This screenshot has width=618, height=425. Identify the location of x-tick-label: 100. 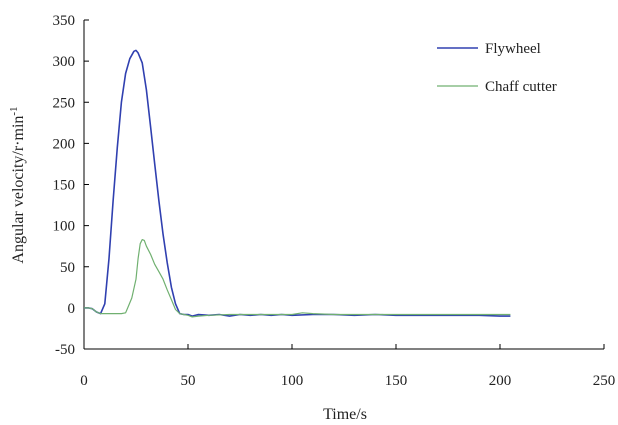
(292, 381).